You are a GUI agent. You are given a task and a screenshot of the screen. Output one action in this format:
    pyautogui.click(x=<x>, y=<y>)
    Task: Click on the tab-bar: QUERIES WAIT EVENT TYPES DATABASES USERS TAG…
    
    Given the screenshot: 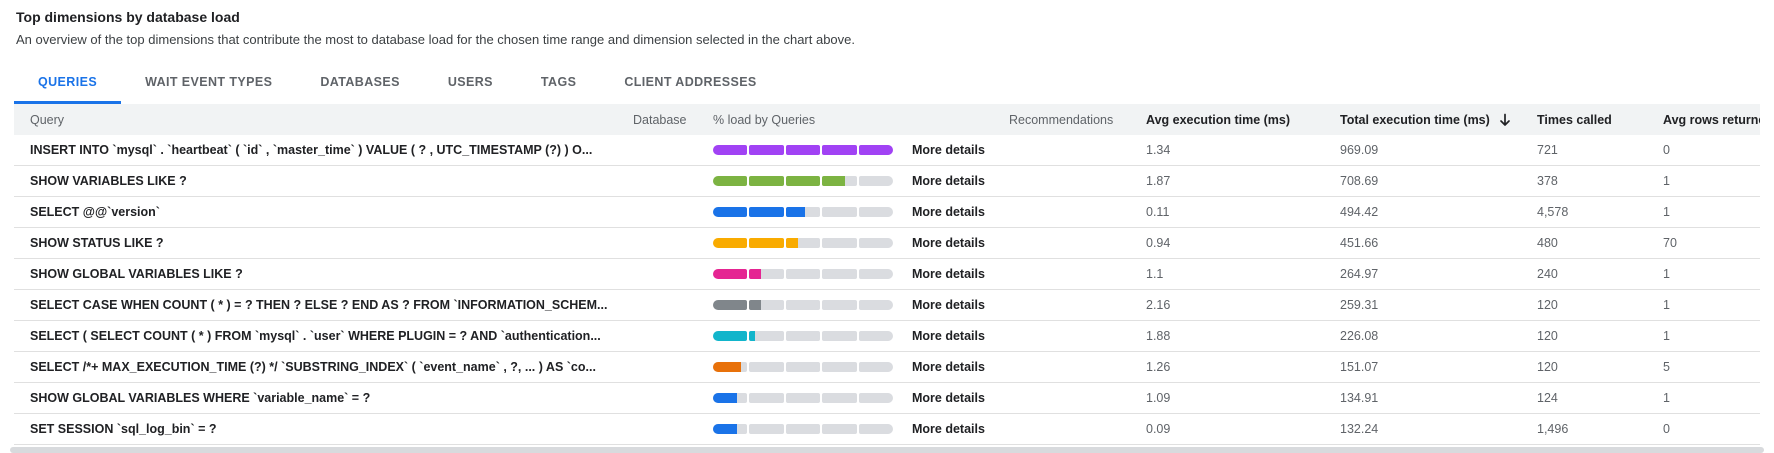 What is the action you would take?
    pyautogui.click(x=887, y=83)
    